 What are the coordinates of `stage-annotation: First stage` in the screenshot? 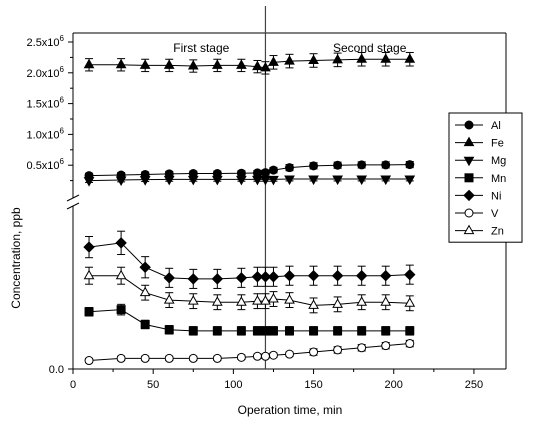 It's located at (201, 48).